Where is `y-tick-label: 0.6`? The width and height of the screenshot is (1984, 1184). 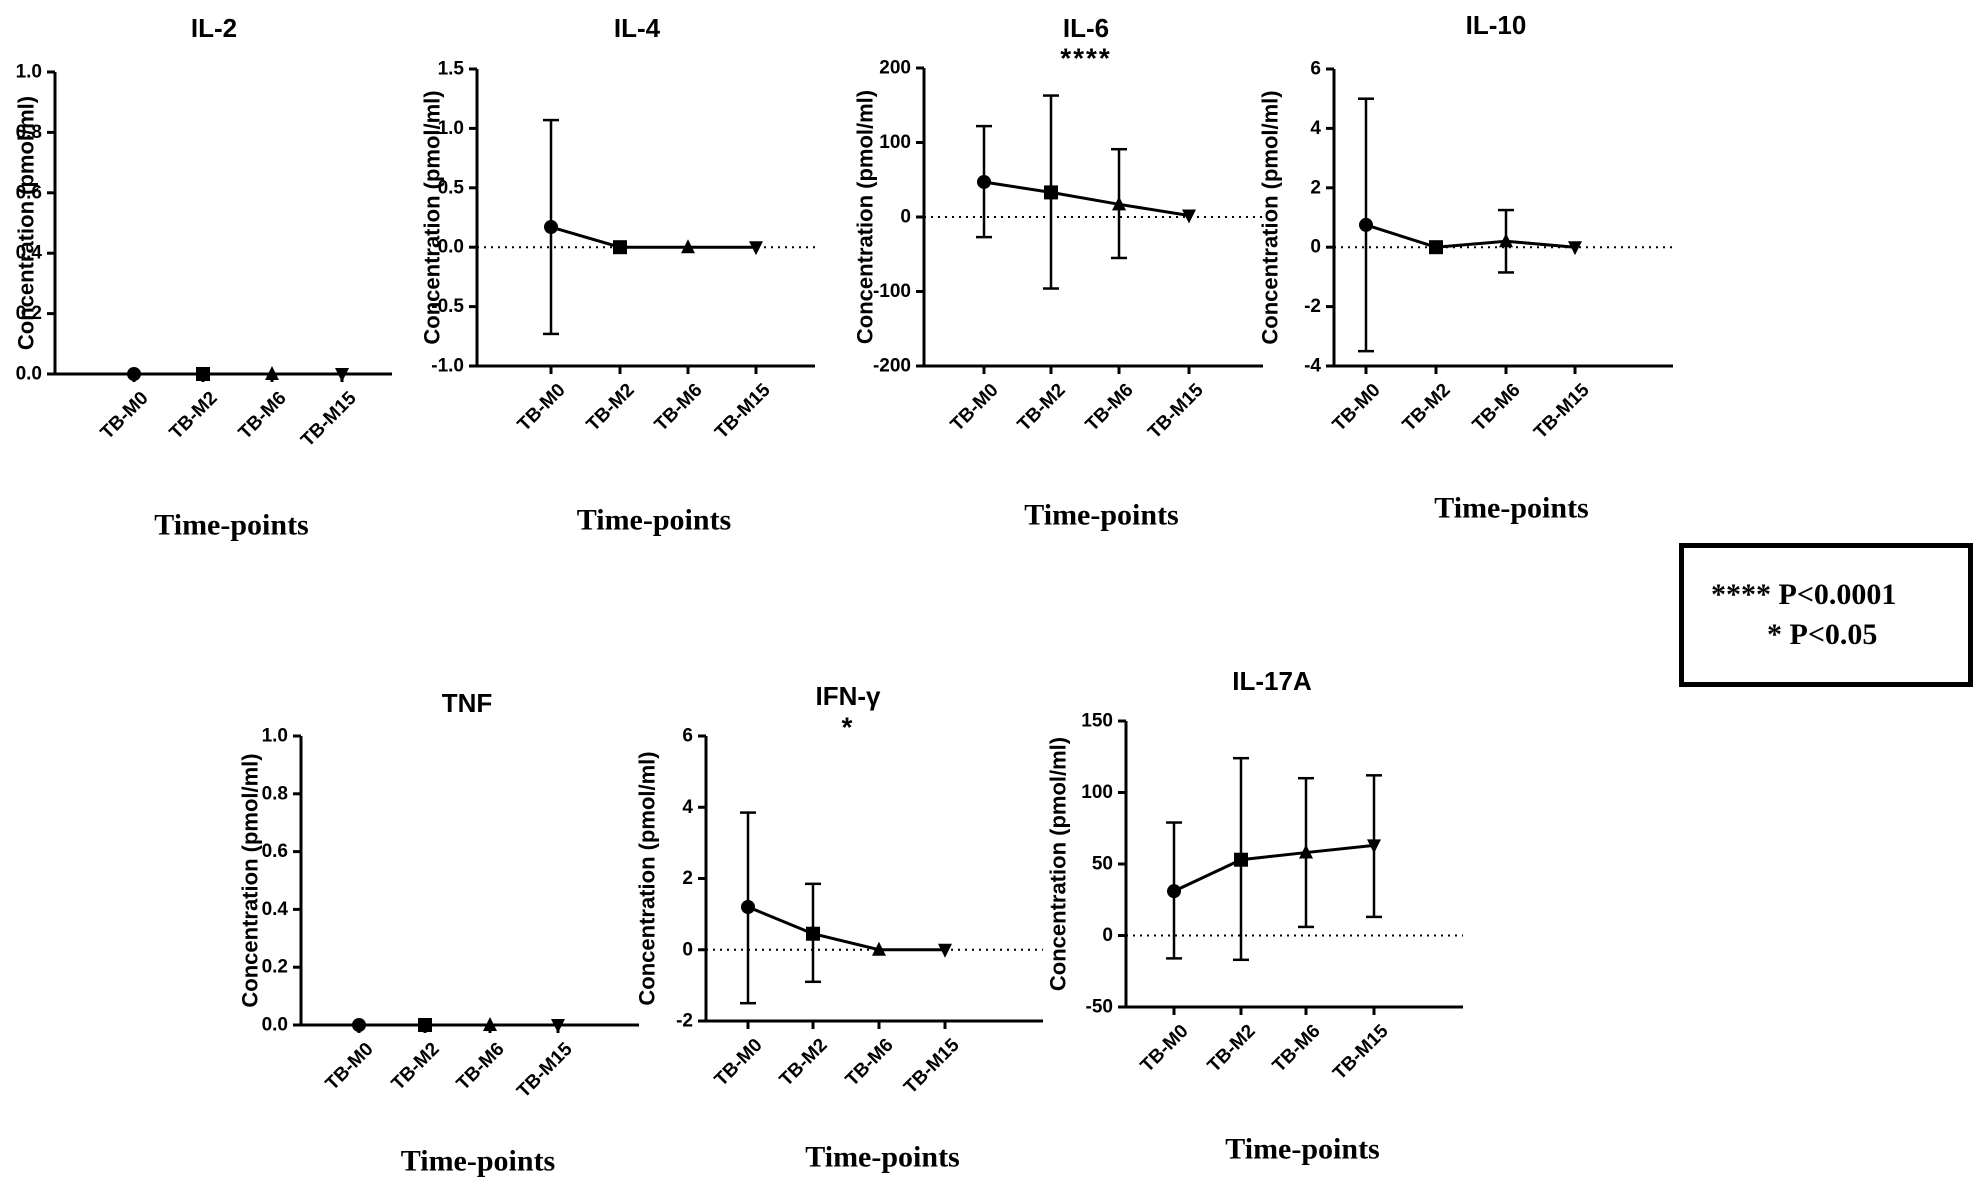
y-tick-label: 0.6 is located at coordinates (275, 851).